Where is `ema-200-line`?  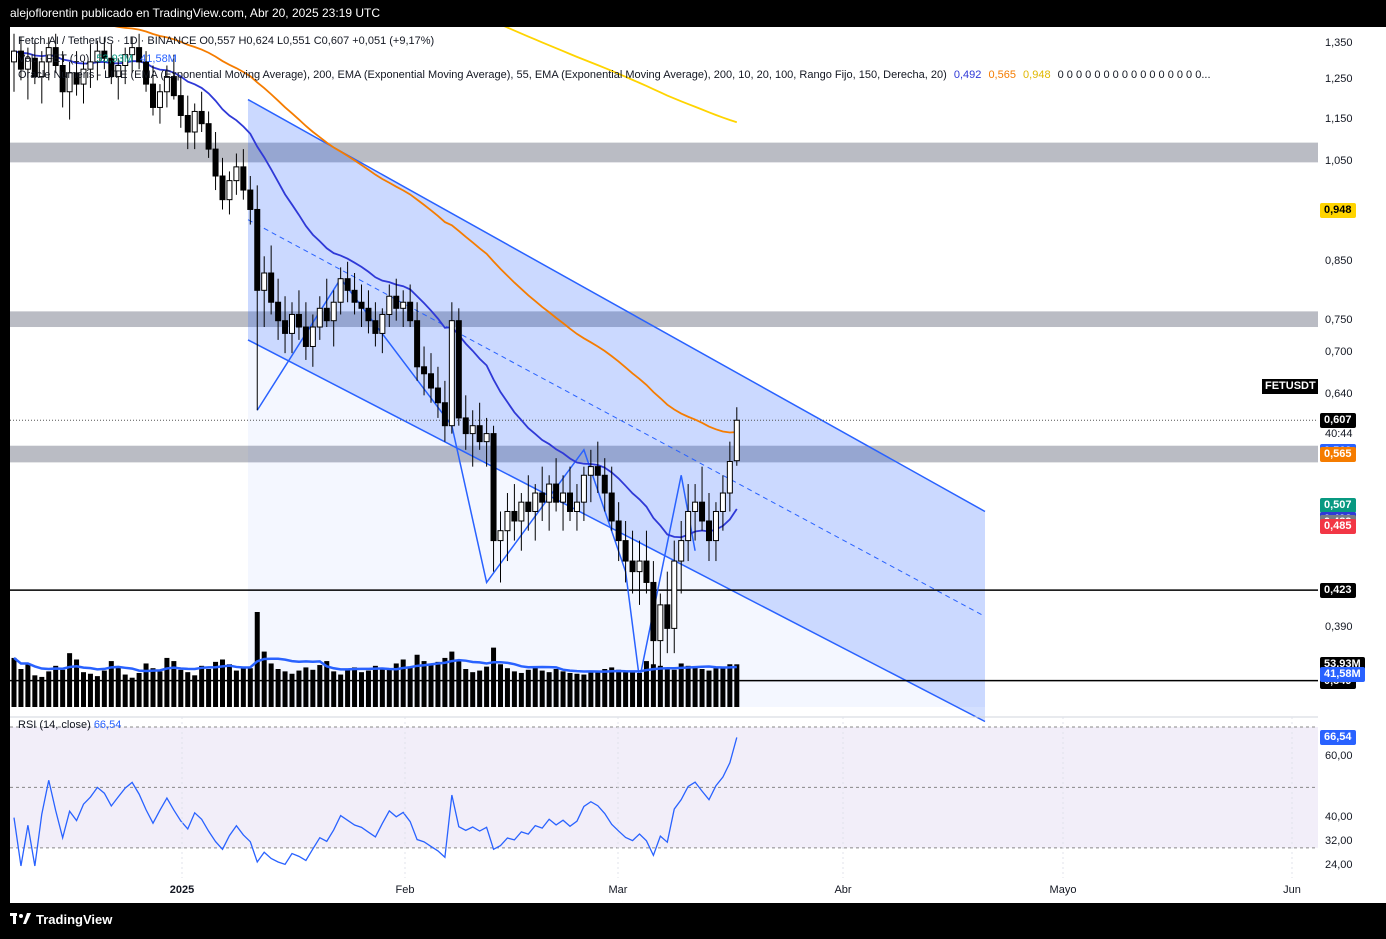
ema-200-line is located at coordinates (620, 75).